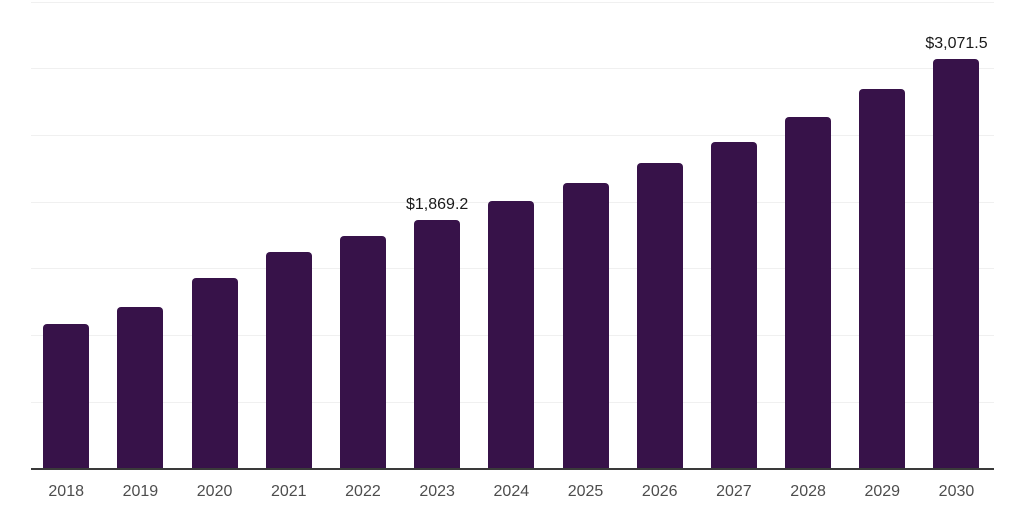 The image size is (1024, 512). What do you see at coordinates (511, 335) in the screenshot?
I see `bar-2024` at bounding box center [511, 335].